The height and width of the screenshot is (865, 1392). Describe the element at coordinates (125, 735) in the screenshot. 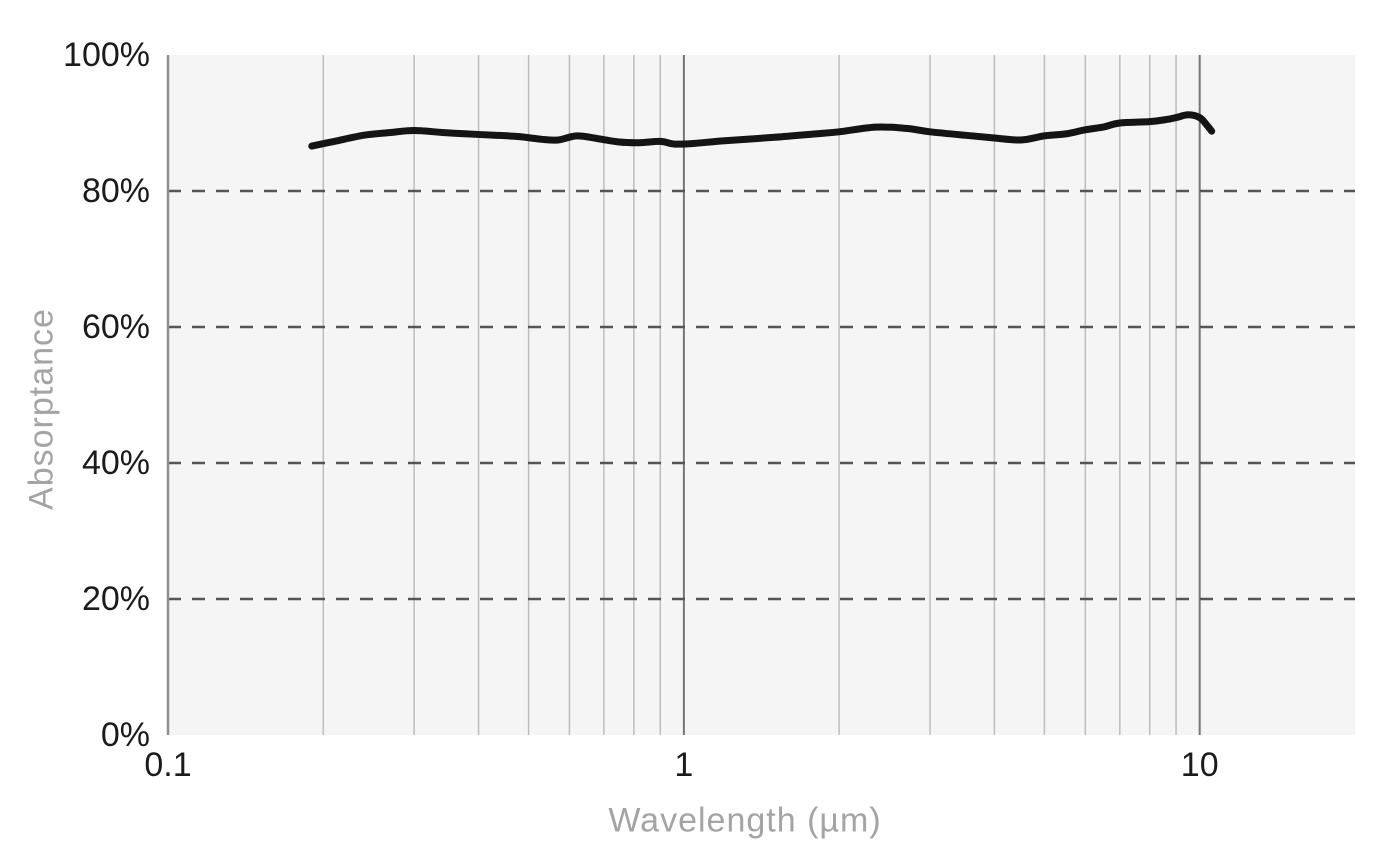

I see `y-tick-label: 0%` at that location.